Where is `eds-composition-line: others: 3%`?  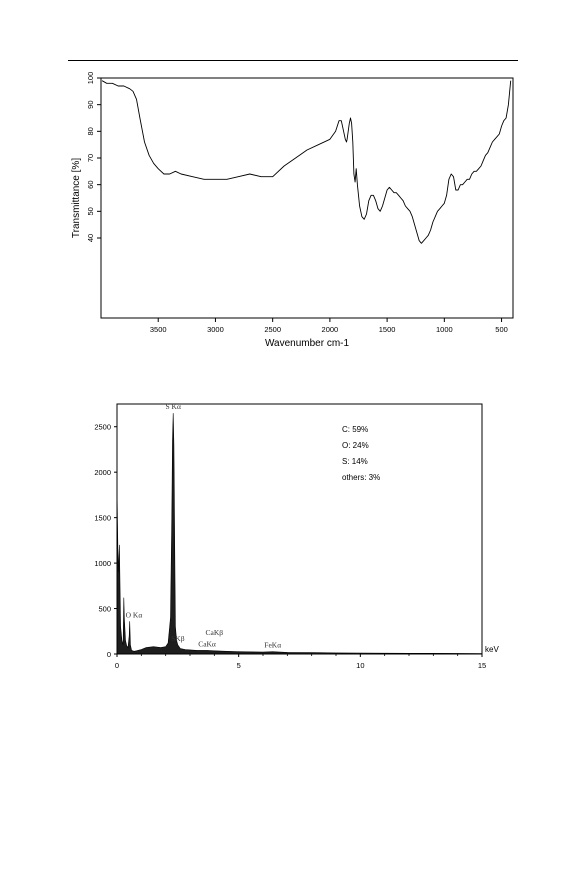 eds-composition-line: others: 3% is located at coordinates (361, 477).